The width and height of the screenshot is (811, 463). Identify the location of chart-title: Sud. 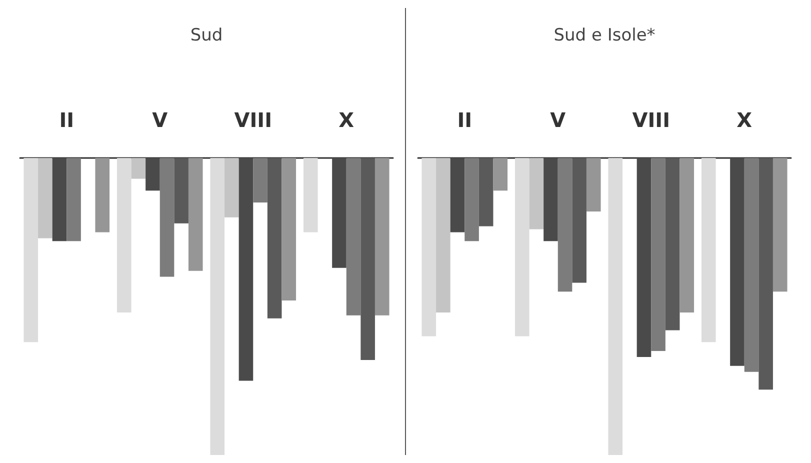
(206, 36).